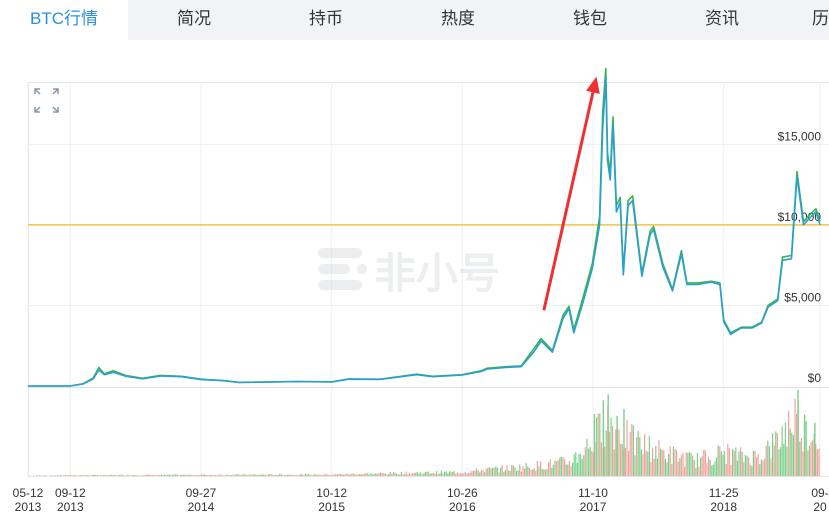  Describe the element at coordinates (326, 18) in the screenshot. I see `tab-holdings: 持币` at that location.